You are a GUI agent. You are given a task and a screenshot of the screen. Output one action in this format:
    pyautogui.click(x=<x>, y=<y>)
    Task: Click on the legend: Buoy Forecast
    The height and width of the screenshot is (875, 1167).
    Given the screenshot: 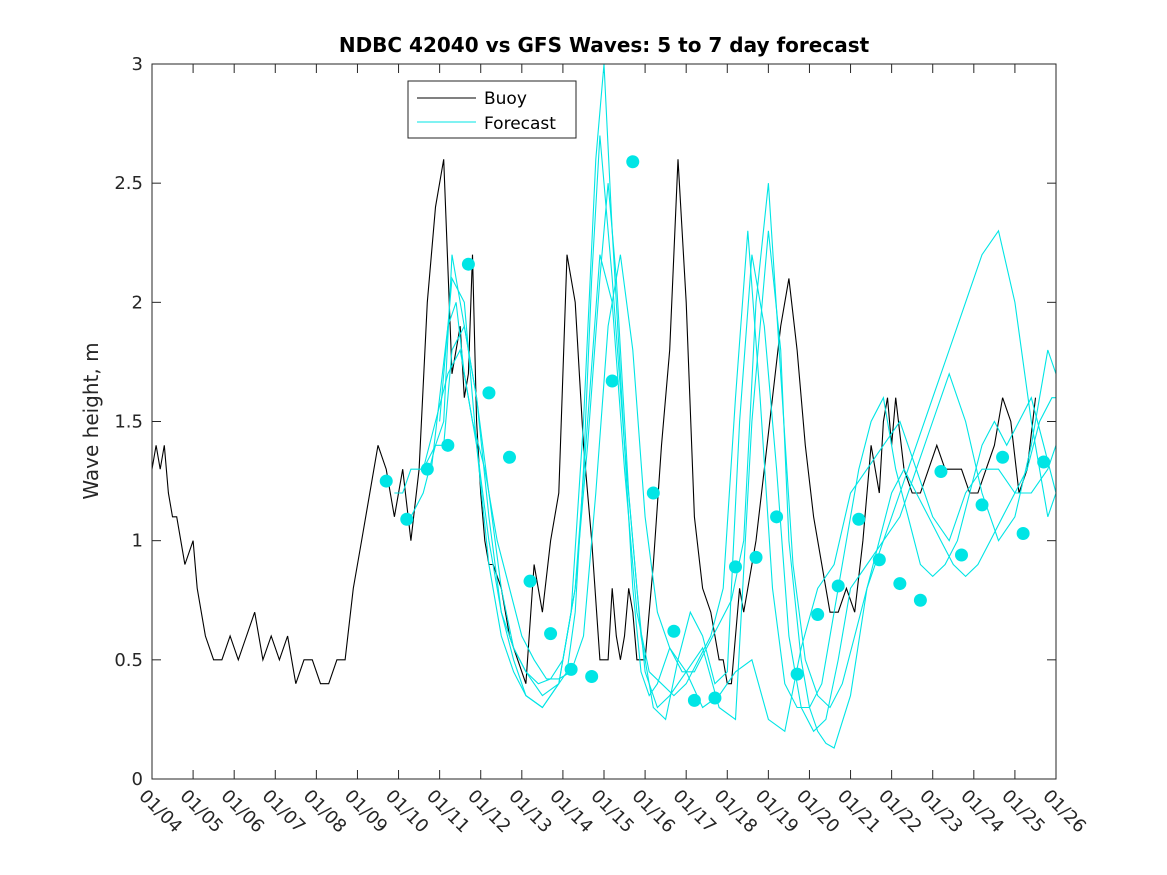 What is the action you would take?
    pyautogui.click(x=492, y=109)
    